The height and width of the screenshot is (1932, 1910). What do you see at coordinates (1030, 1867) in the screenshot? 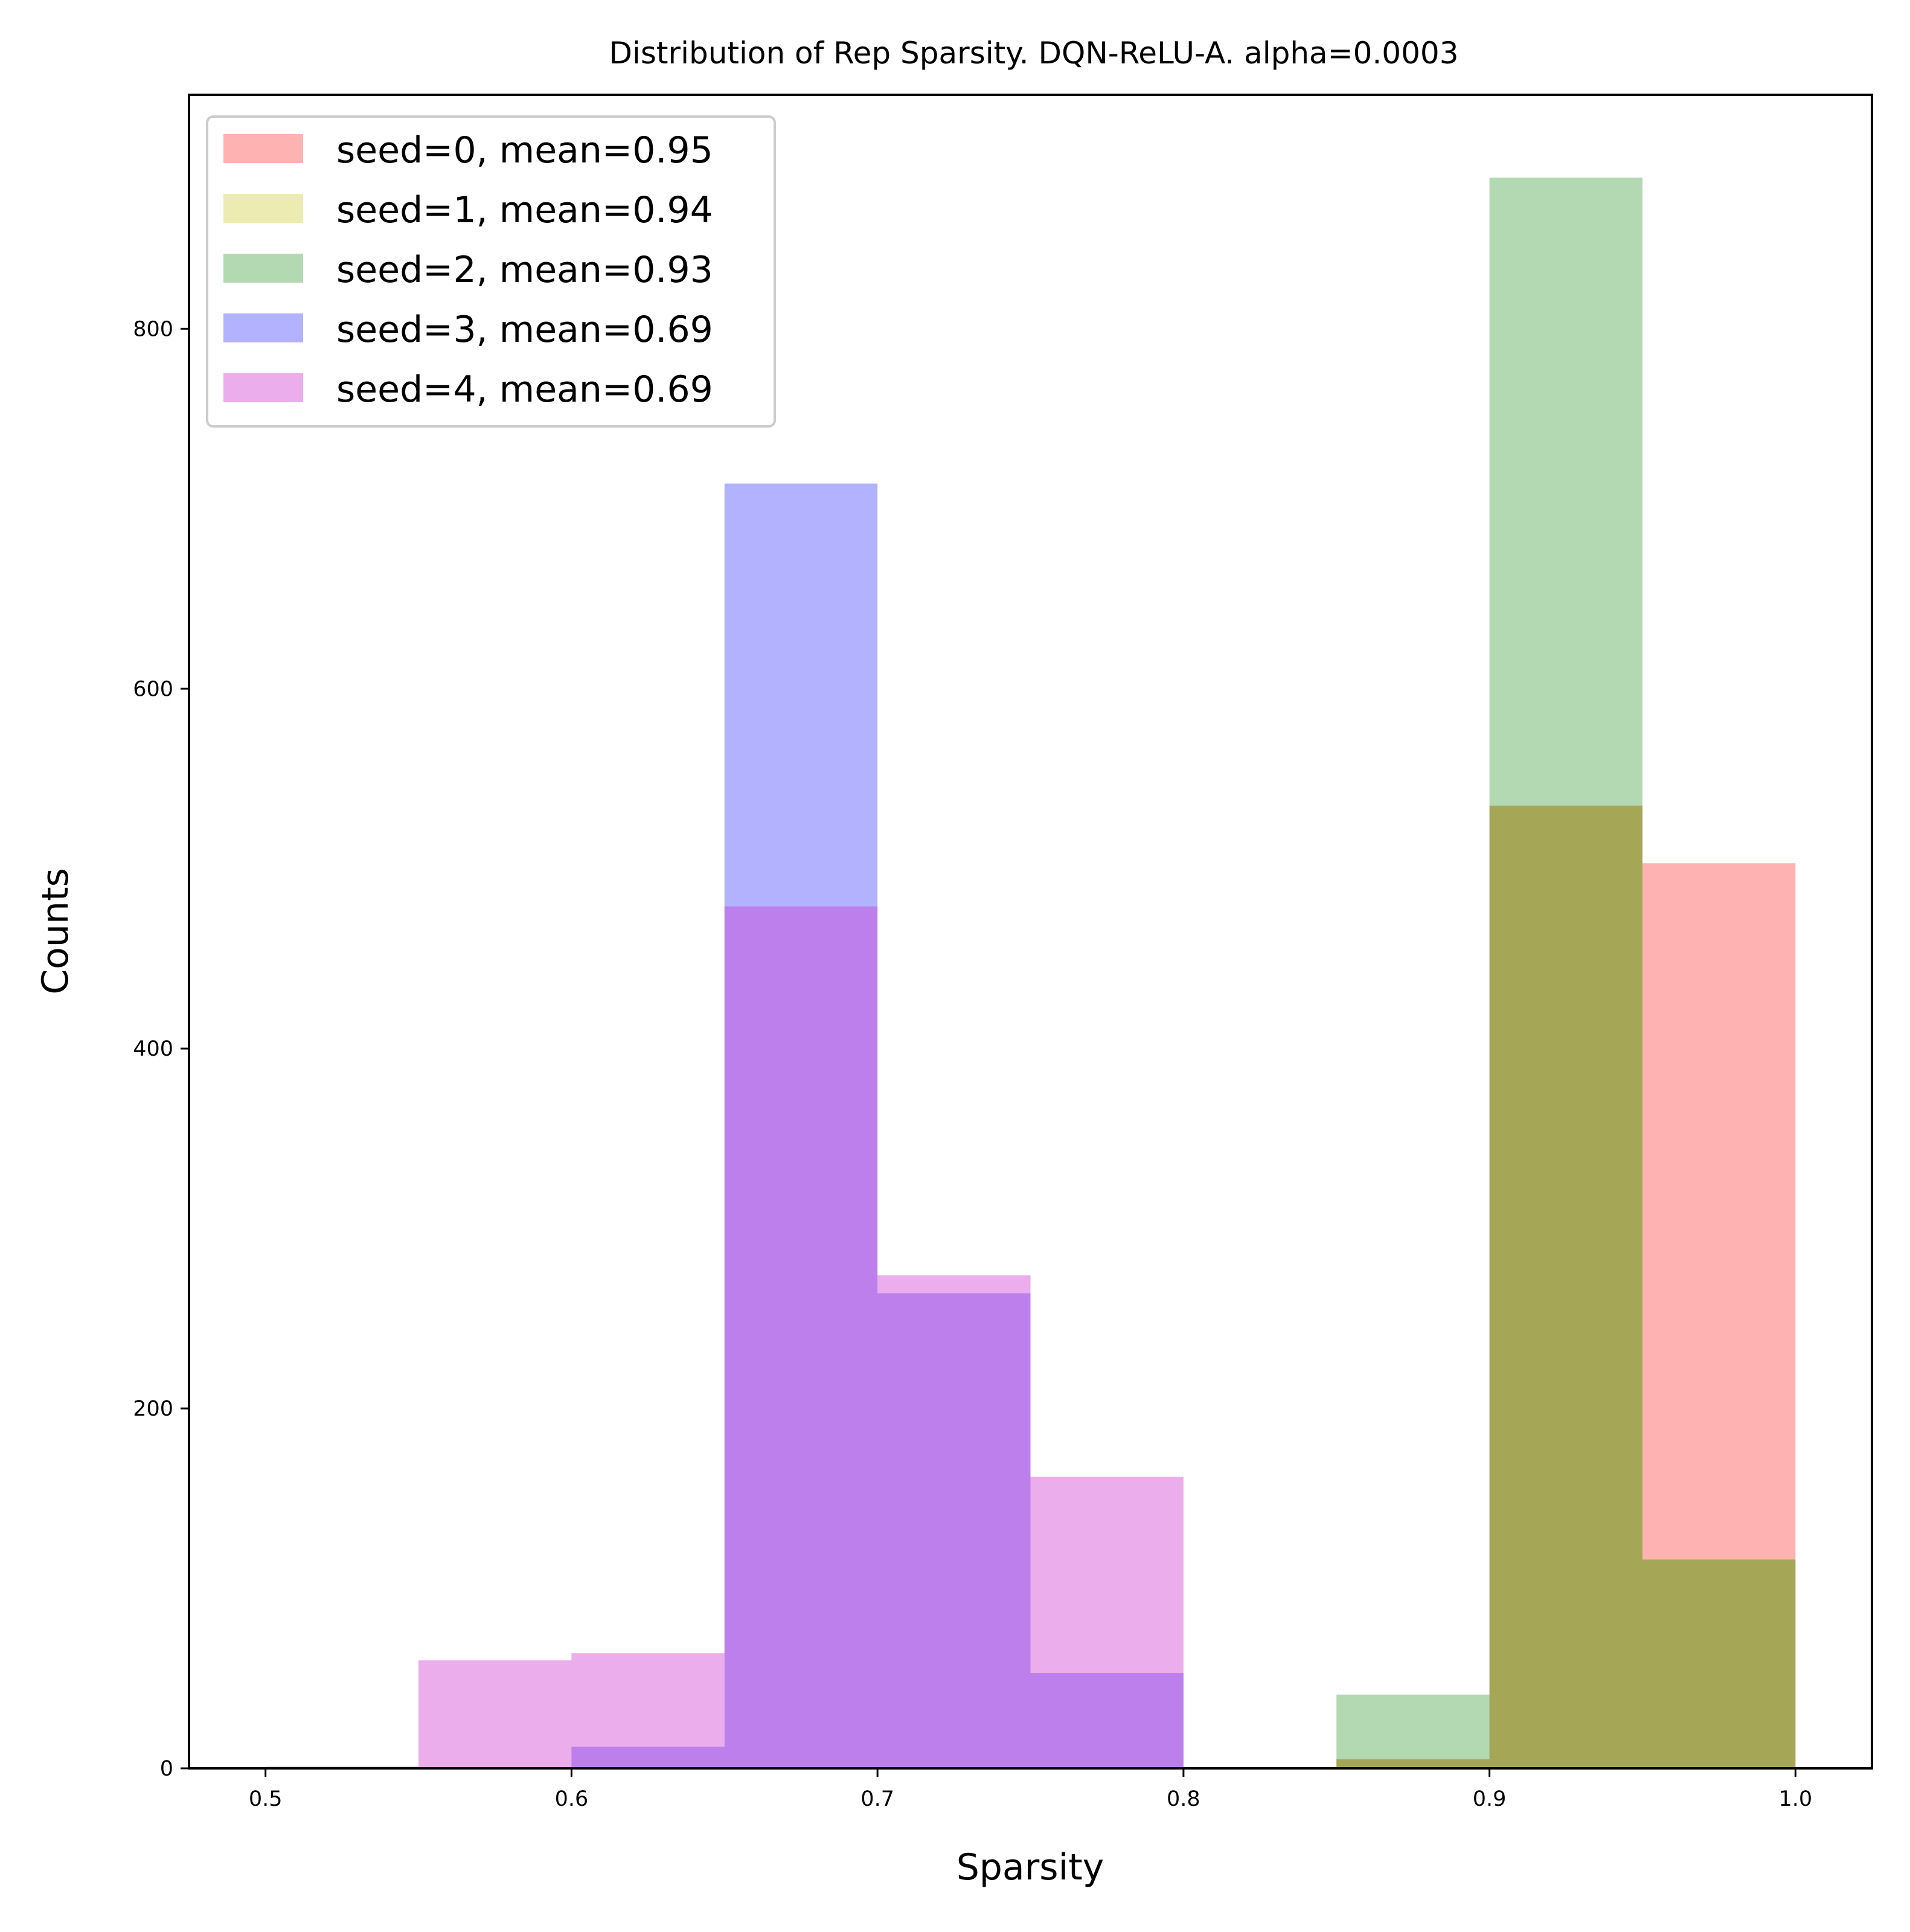
I see `x-axis-label: Sparsity` at bounding box center [1030, 1867].